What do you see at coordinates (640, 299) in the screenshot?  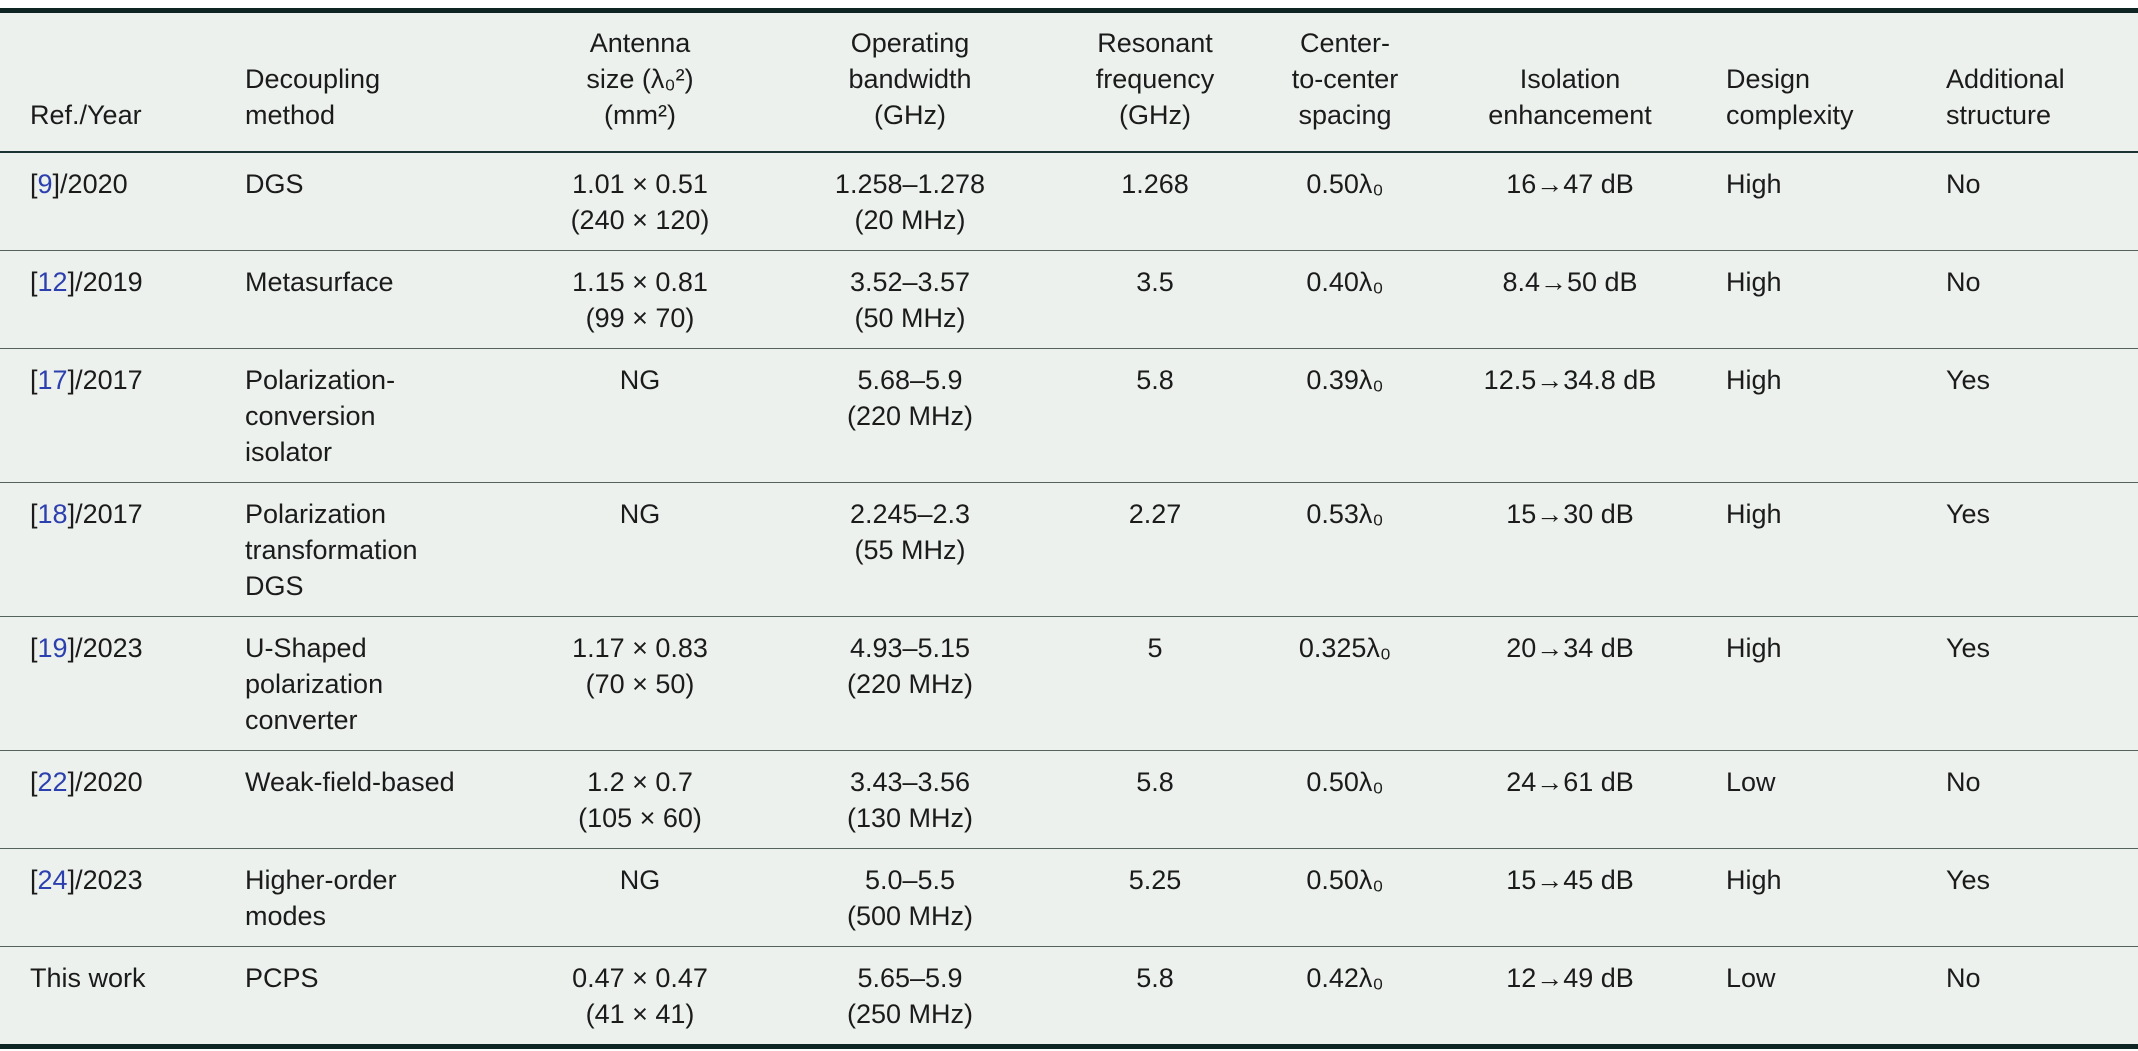 I see `cell-antenna-size: 1.15 × 0.81 (99 × 70)` at bounding box center [640, 299].